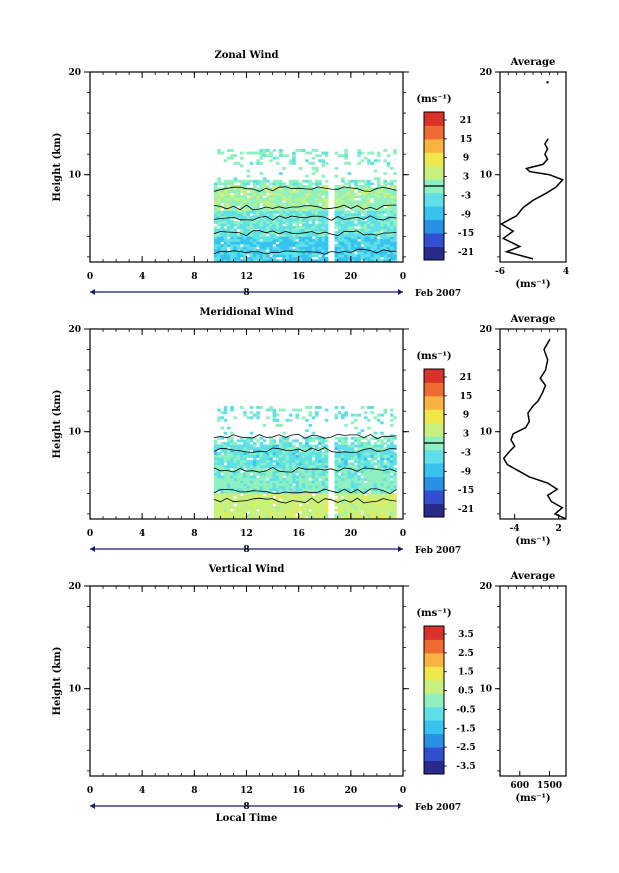  What do you see at coordinates (466, 253) in the screenshot?
I see `colorbar-tick-label: -21` at bounding box center [466, 253].